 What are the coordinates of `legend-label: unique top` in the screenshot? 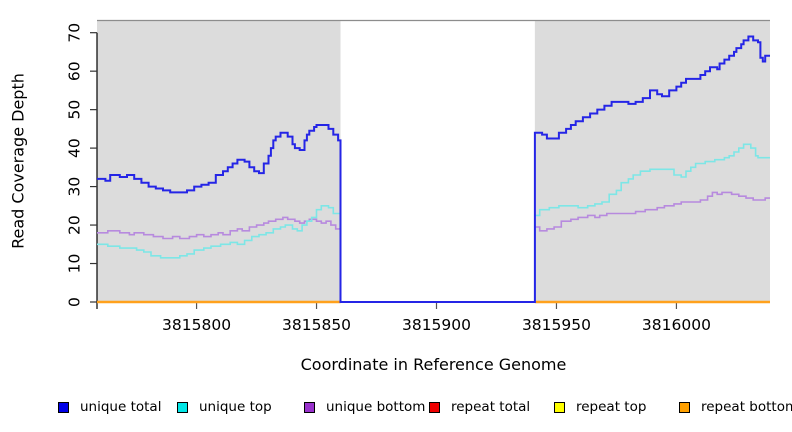 It's located at (235, 407).